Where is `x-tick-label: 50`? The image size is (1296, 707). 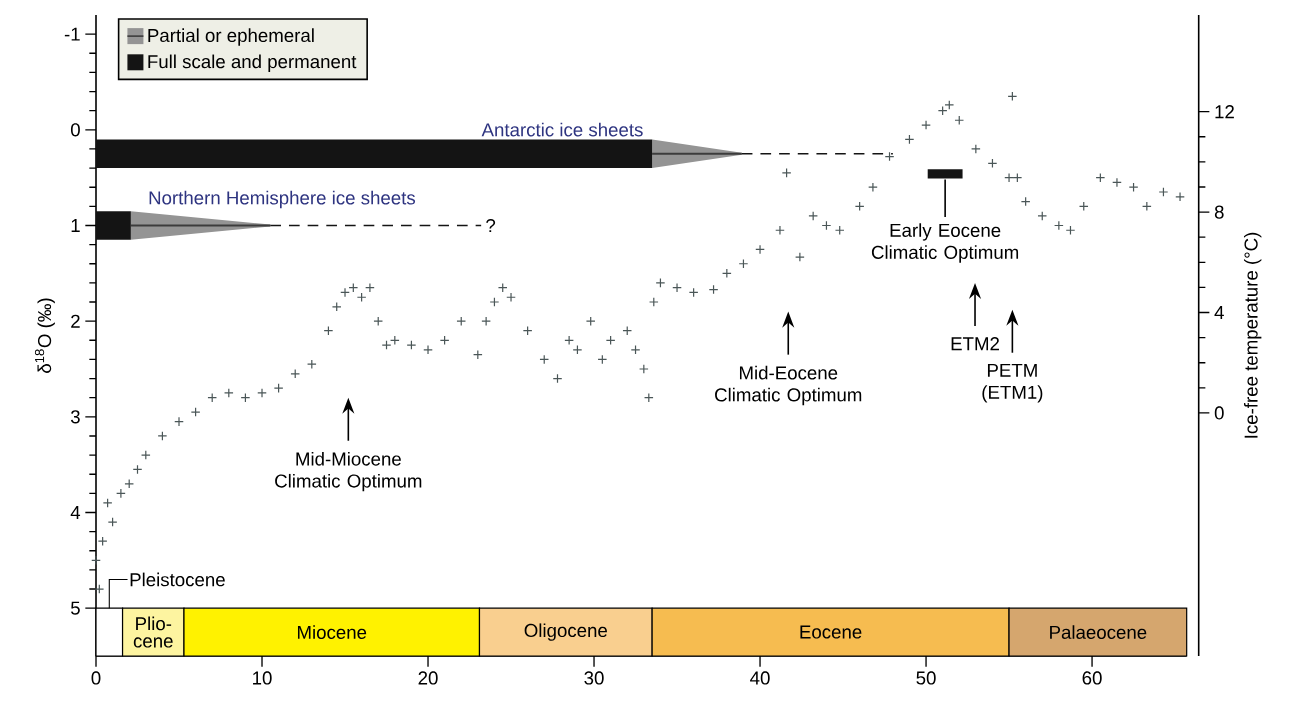 x-tick-label: 50 is located at coordinates (926, 678).